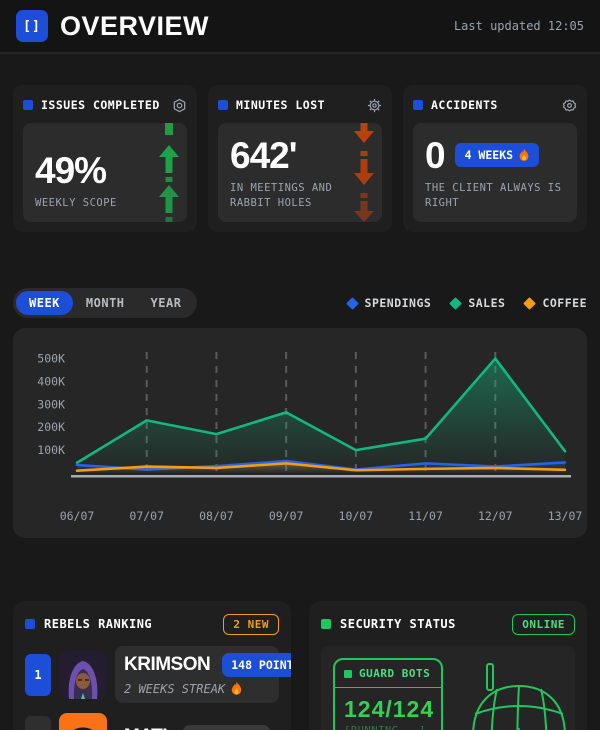 The width and height of the screenshot is (600, 730). Describe the element at coordinates (518, 26) in the screenshot. I see `last-updated: Last updated 12:05` at that location.